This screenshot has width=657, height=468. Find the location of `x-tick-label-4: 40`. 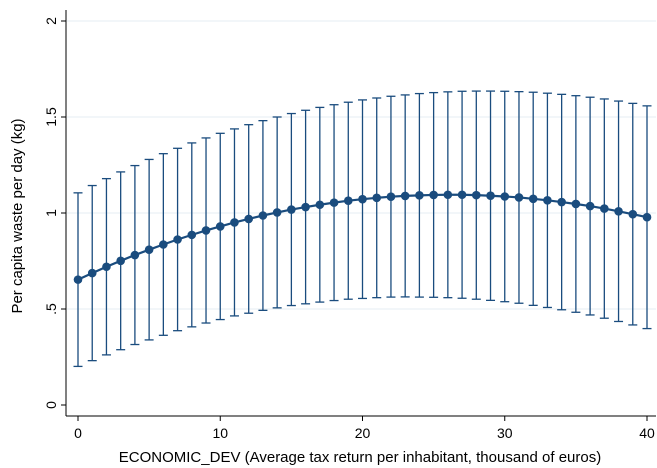

x-tick-label-4: 40 is located at coordinates (647, 433).